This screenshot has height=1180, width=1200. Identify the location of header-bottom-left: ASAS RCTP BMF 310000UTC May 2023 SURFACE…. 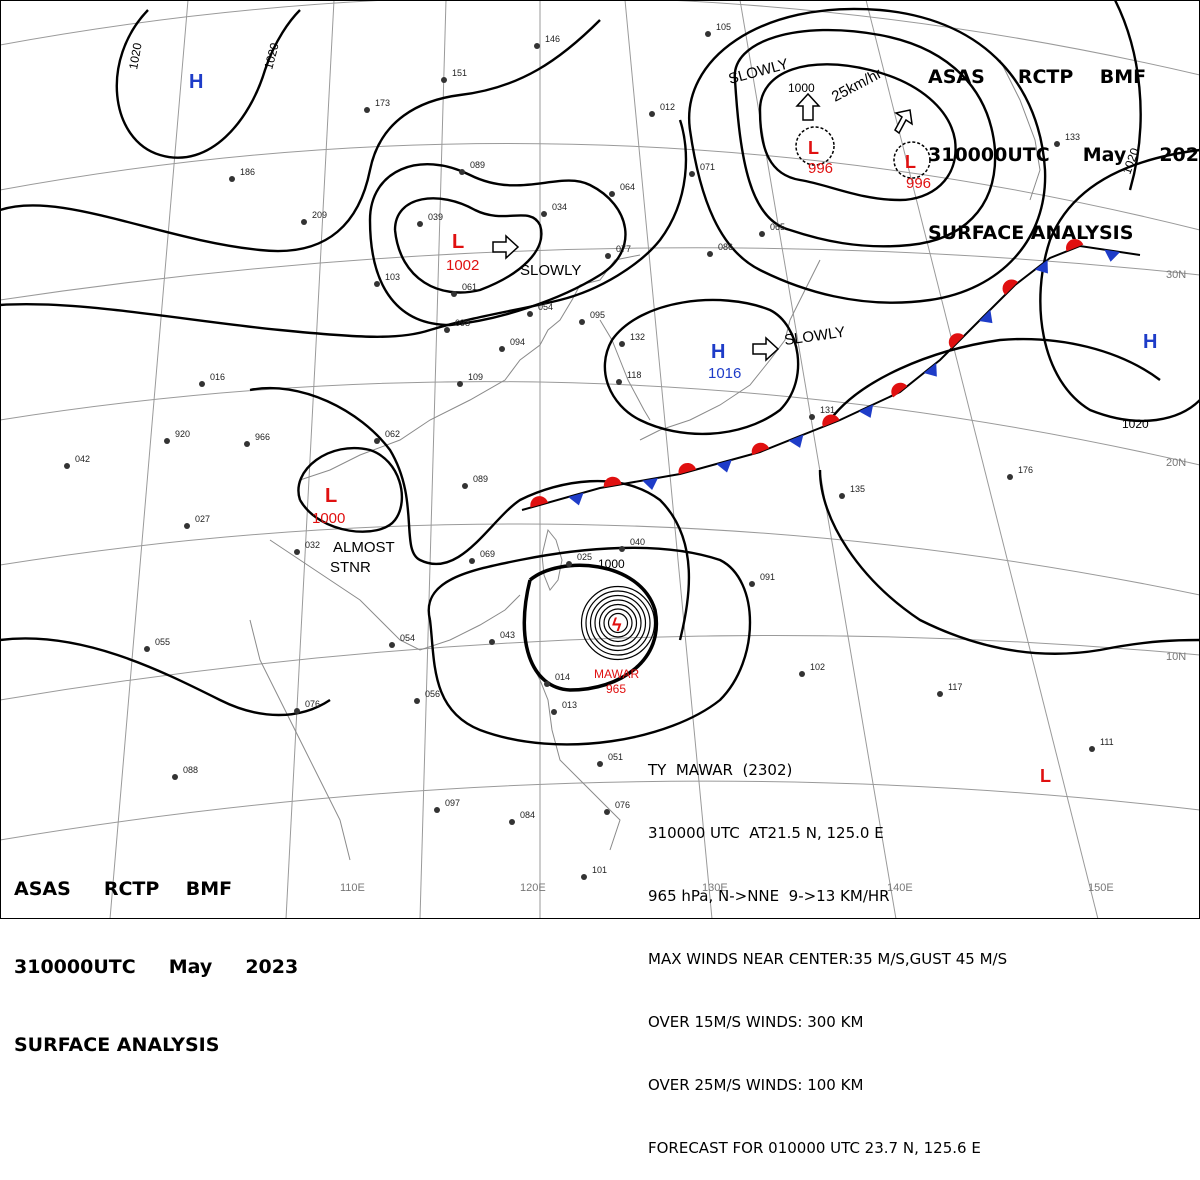
(156, 954).